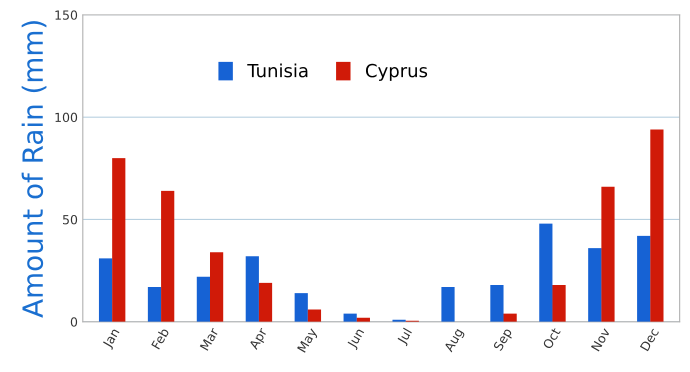 Image resolution: width=690 pixels, height=372 pixels. What do you see at coordinates (356, 339) in the screenshot?
I see `x-tick-label: Jun` at bounding box center [356, 339].